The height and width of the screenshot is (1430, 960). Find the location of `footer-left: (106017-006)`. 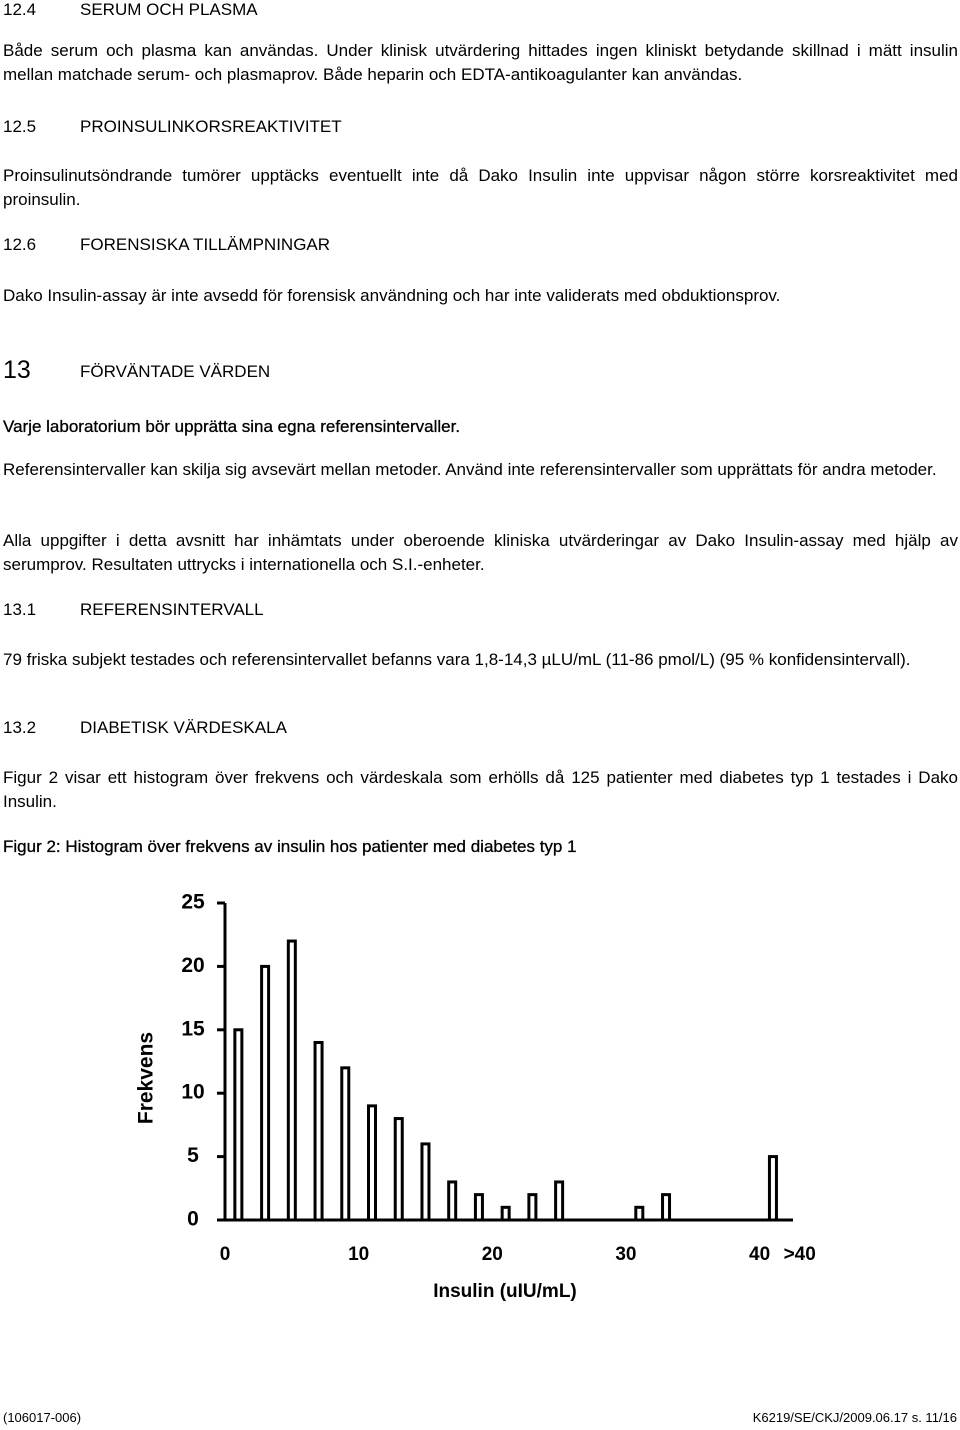

footer-left: (106017-006) is located at coordinates (42, 1417).